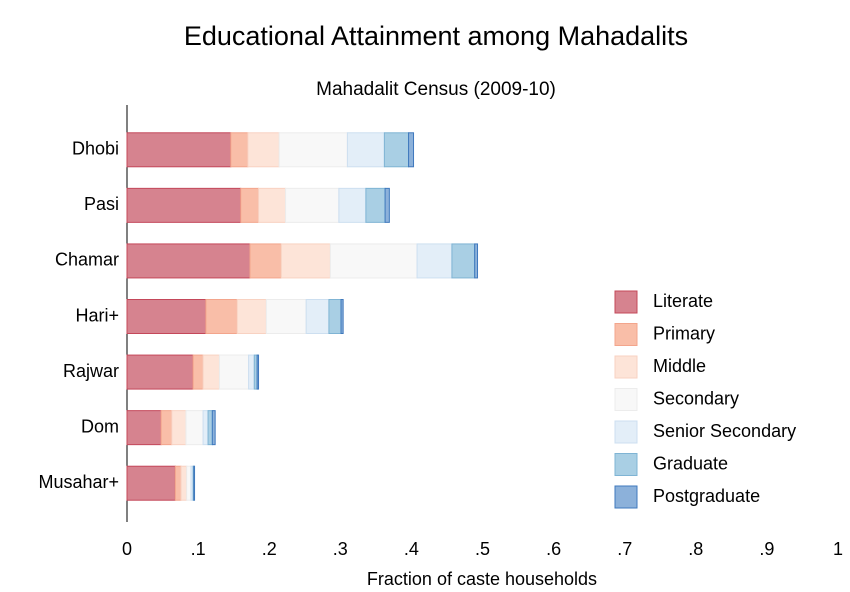  Describe the element at coordinates (78, 482) in the screenshot. I see `y-tick-label: Musahar+` at that location.